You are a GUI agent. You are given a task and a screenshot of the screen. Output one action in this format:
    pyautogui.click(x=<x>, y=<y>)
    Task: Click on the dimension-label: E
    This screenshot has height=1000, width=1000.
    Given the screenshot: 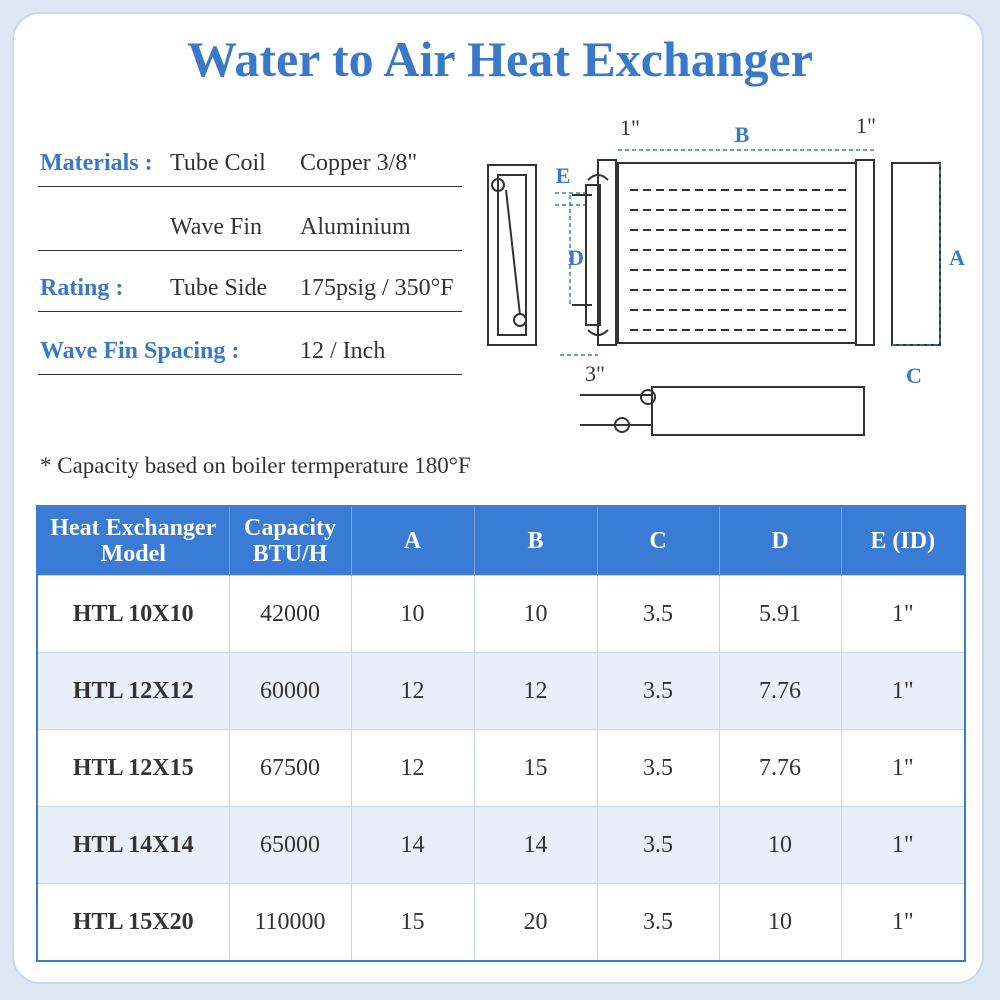 What is the action you would take?
    pyautogui.click(x=563, y=175)
    